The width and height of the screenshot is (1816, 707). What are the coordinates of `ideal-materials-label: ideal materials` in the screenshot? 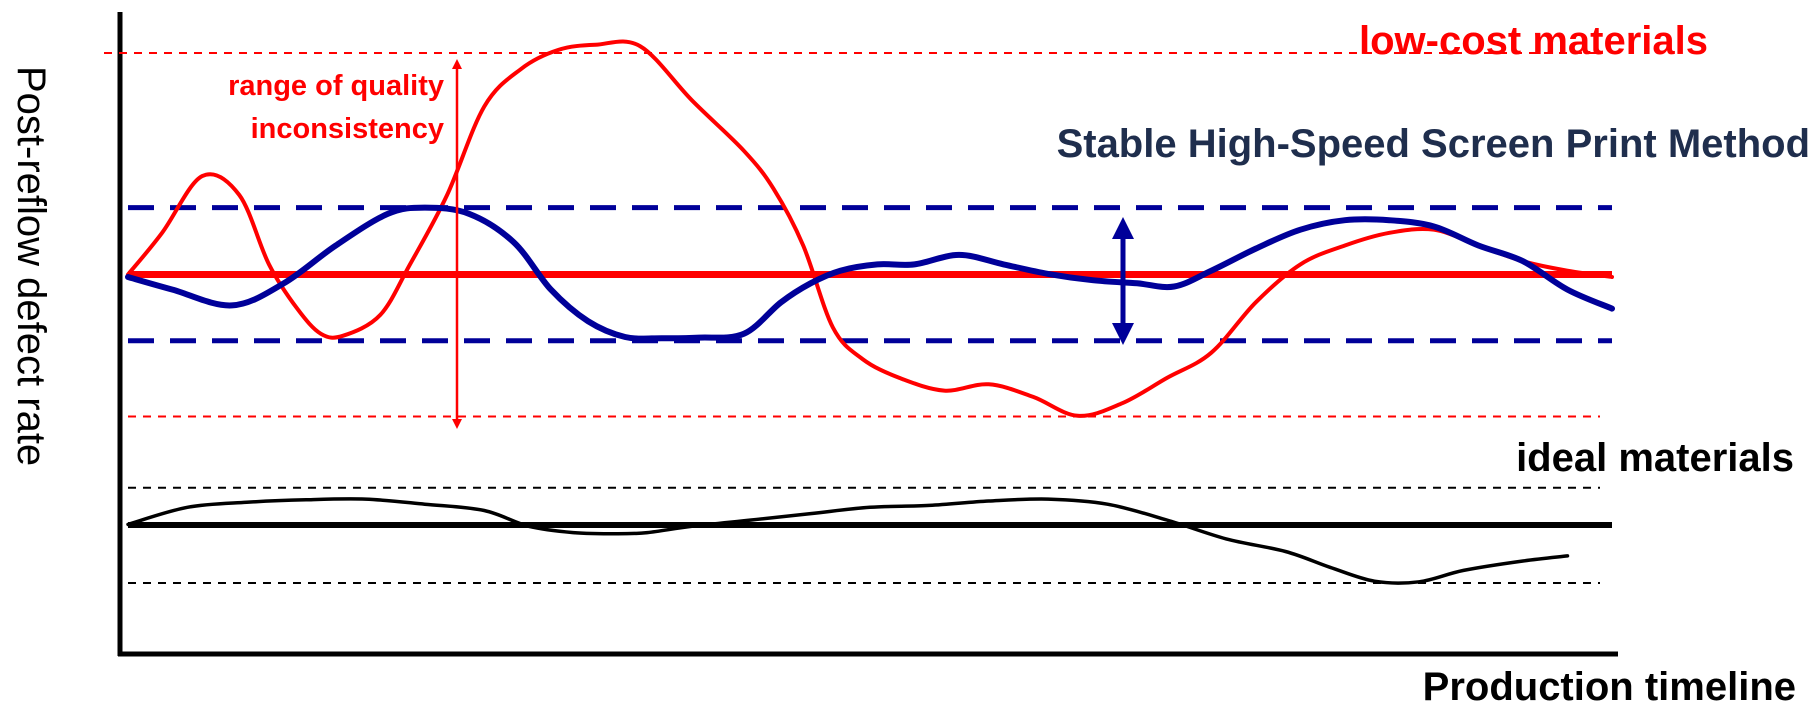 It's located at (1655, 458).